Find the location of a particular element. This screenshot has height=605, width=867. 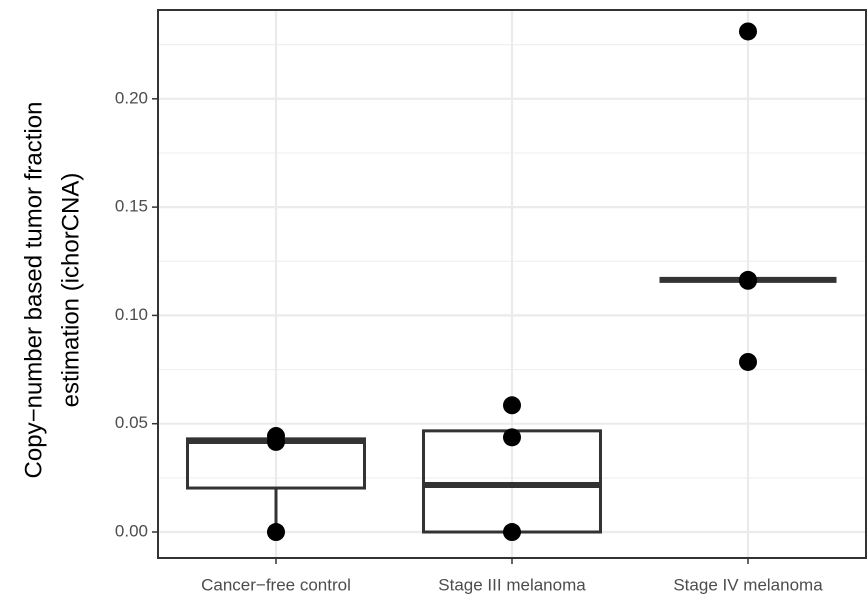

y-axis-label: Copy−number based tumor fraction is located at coordinates (33, 290).